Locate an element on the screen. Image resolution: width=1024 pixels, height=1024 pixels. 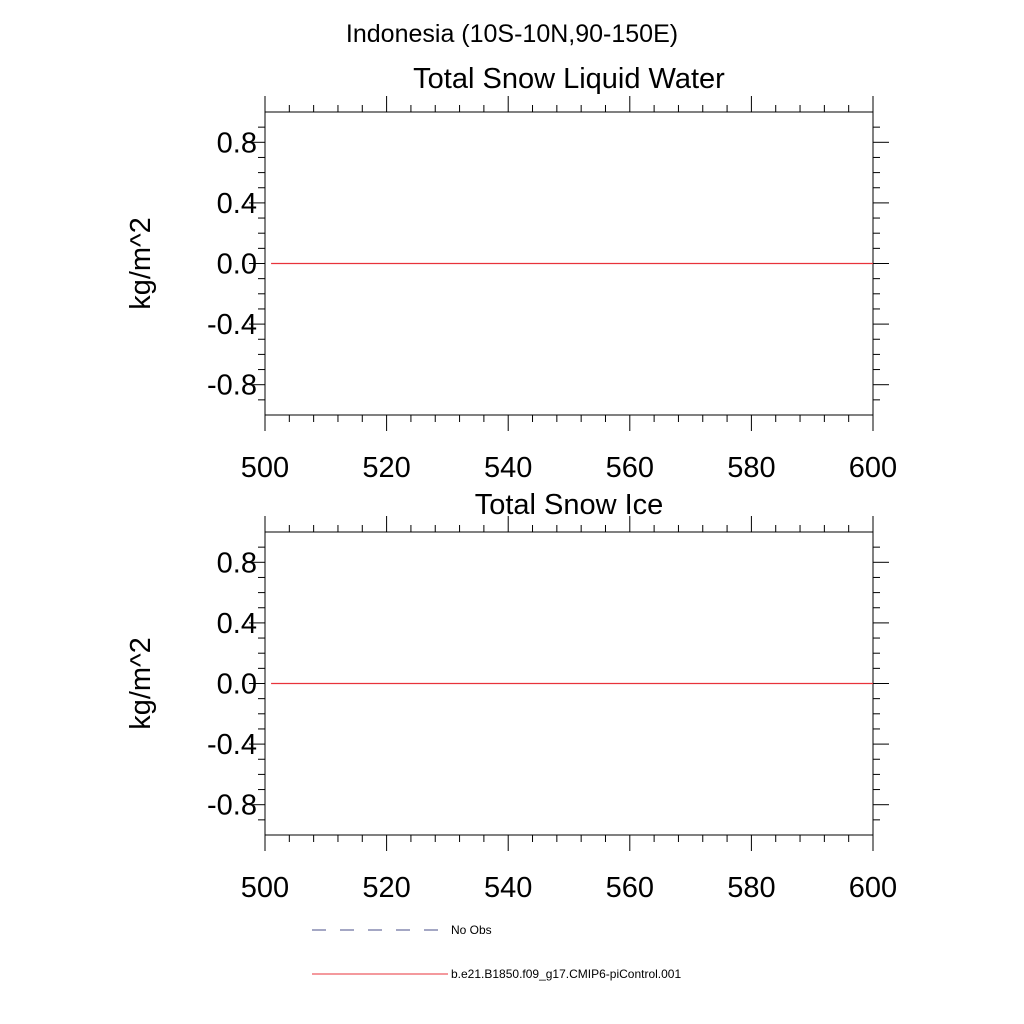
chart-title: Total Snow Liquid Water is located at coordinates (569, 79).